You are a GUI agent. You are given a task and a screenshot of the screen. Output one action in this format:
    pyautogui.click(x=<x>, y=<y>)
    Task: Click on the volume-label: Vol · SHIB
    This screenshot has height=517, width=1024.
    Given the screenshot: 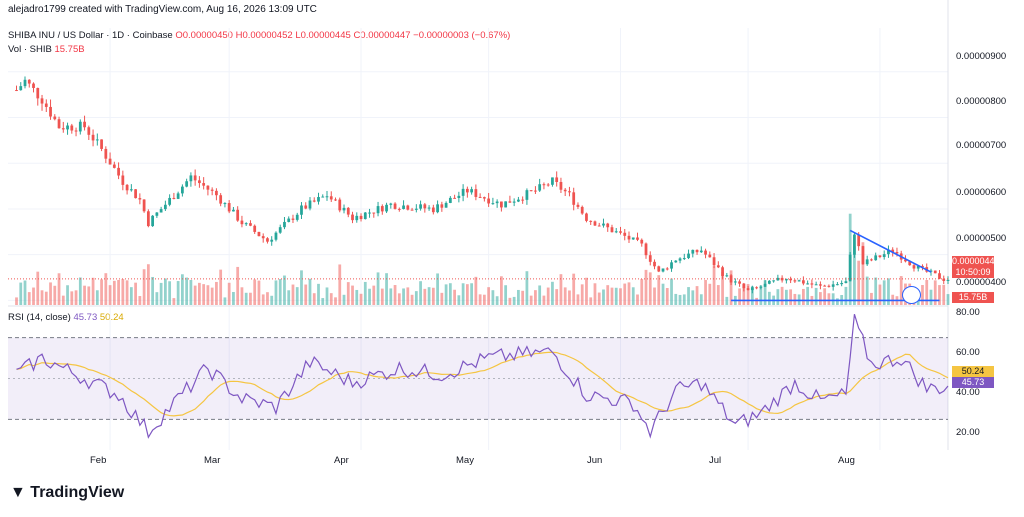 What is the action you would take?
    pyautogui.click(x=30, y=49)
    